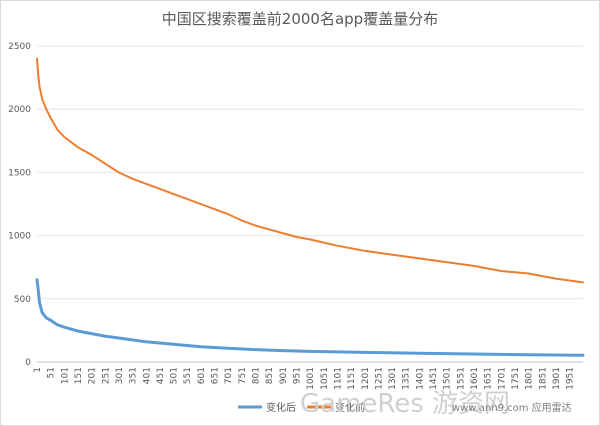 This screenshot has height=426, width=600. I want to click on x-tick-label: 101, so click(65, 375).